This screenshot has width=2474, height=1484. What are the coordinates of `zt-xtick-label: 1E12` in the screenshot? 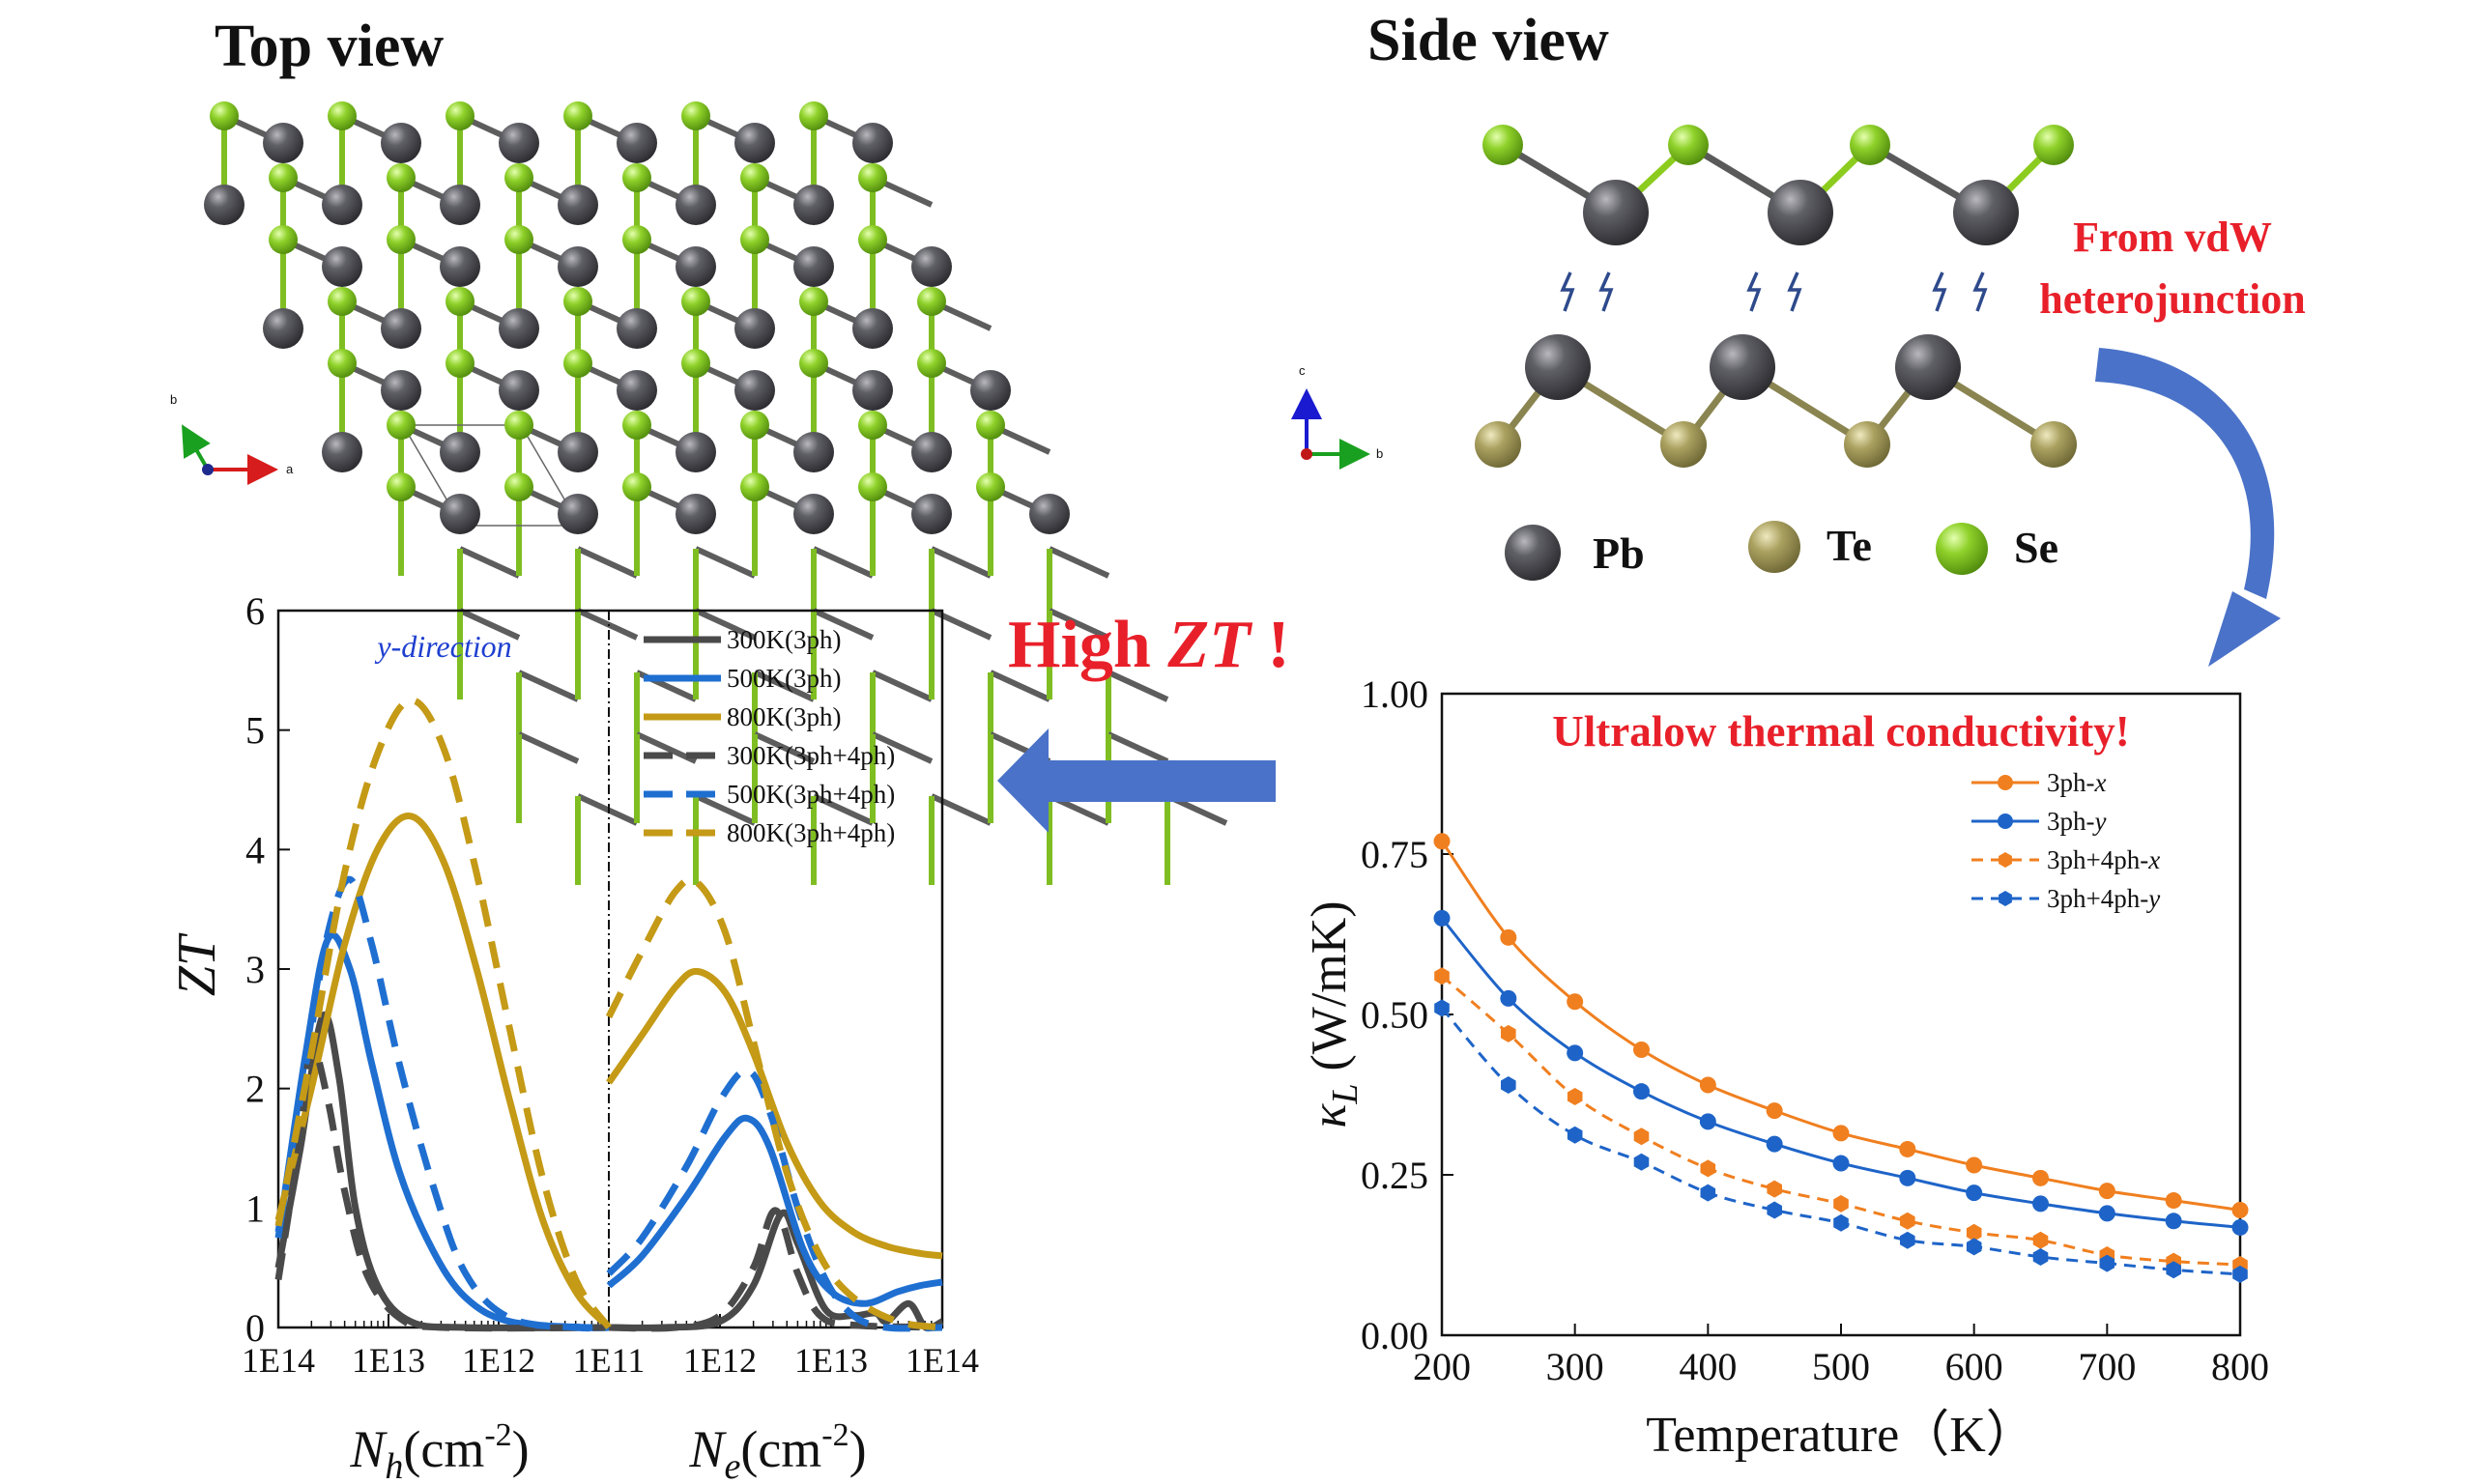 It's located at (720, 1361).